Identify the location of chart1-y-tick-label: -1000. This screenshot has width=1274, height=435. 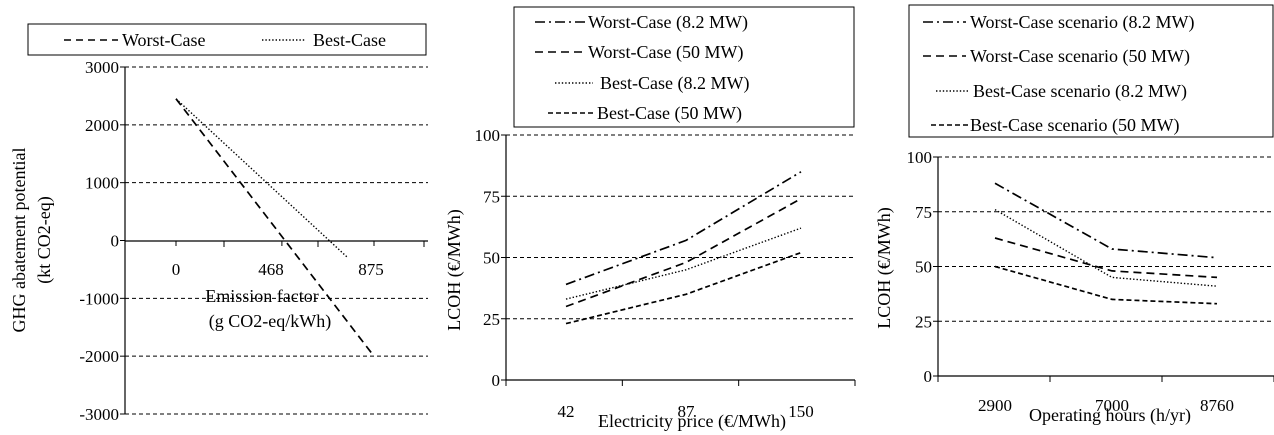
(99, 298).